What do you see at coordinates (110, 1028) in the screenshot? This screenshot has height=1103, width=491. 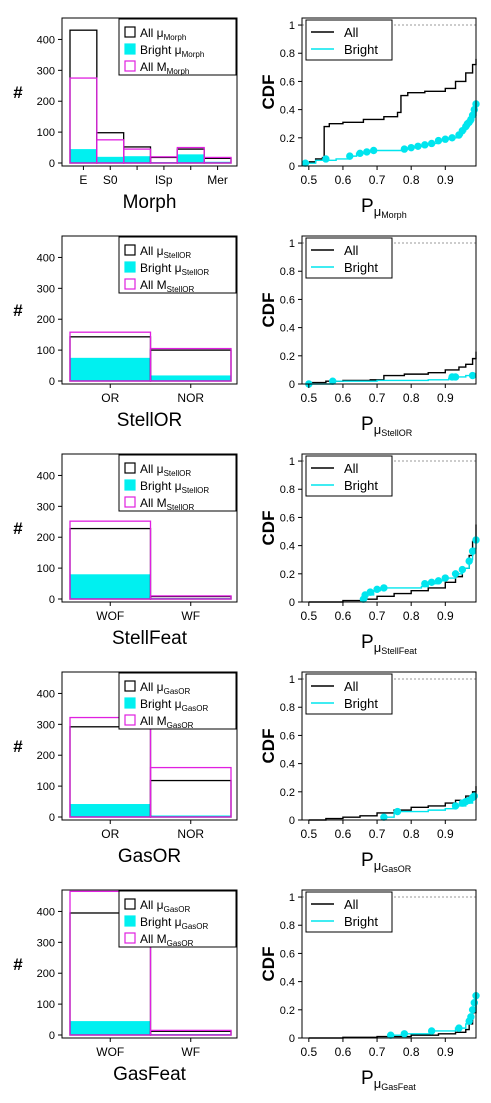 I see `bar-bright-WOF` at bounding box center [110, 1028].